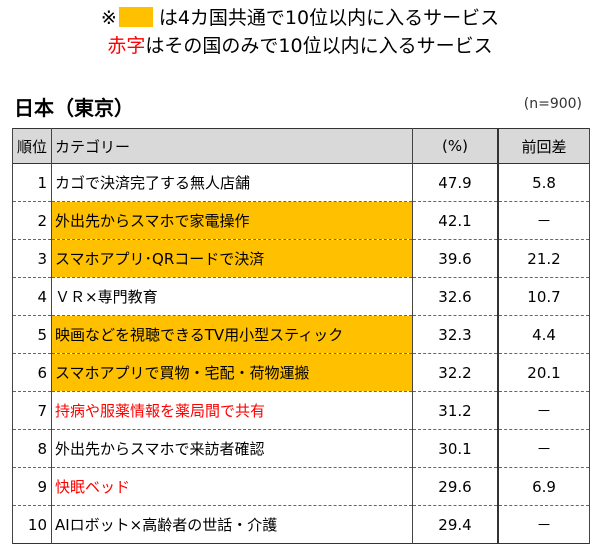 This screenshot has height=544, width=600. Describe the element at coordinates (552, 104) in the screenshot. I see `sample-size-note: (n=900)` at that location.